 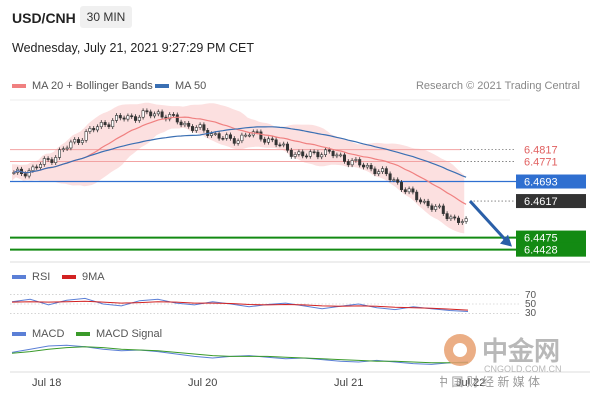 What do you see at coordinates (44, 18) in the screenshot?
I see `symbol-label: USD/CNH` at bounding box center [44, 18].